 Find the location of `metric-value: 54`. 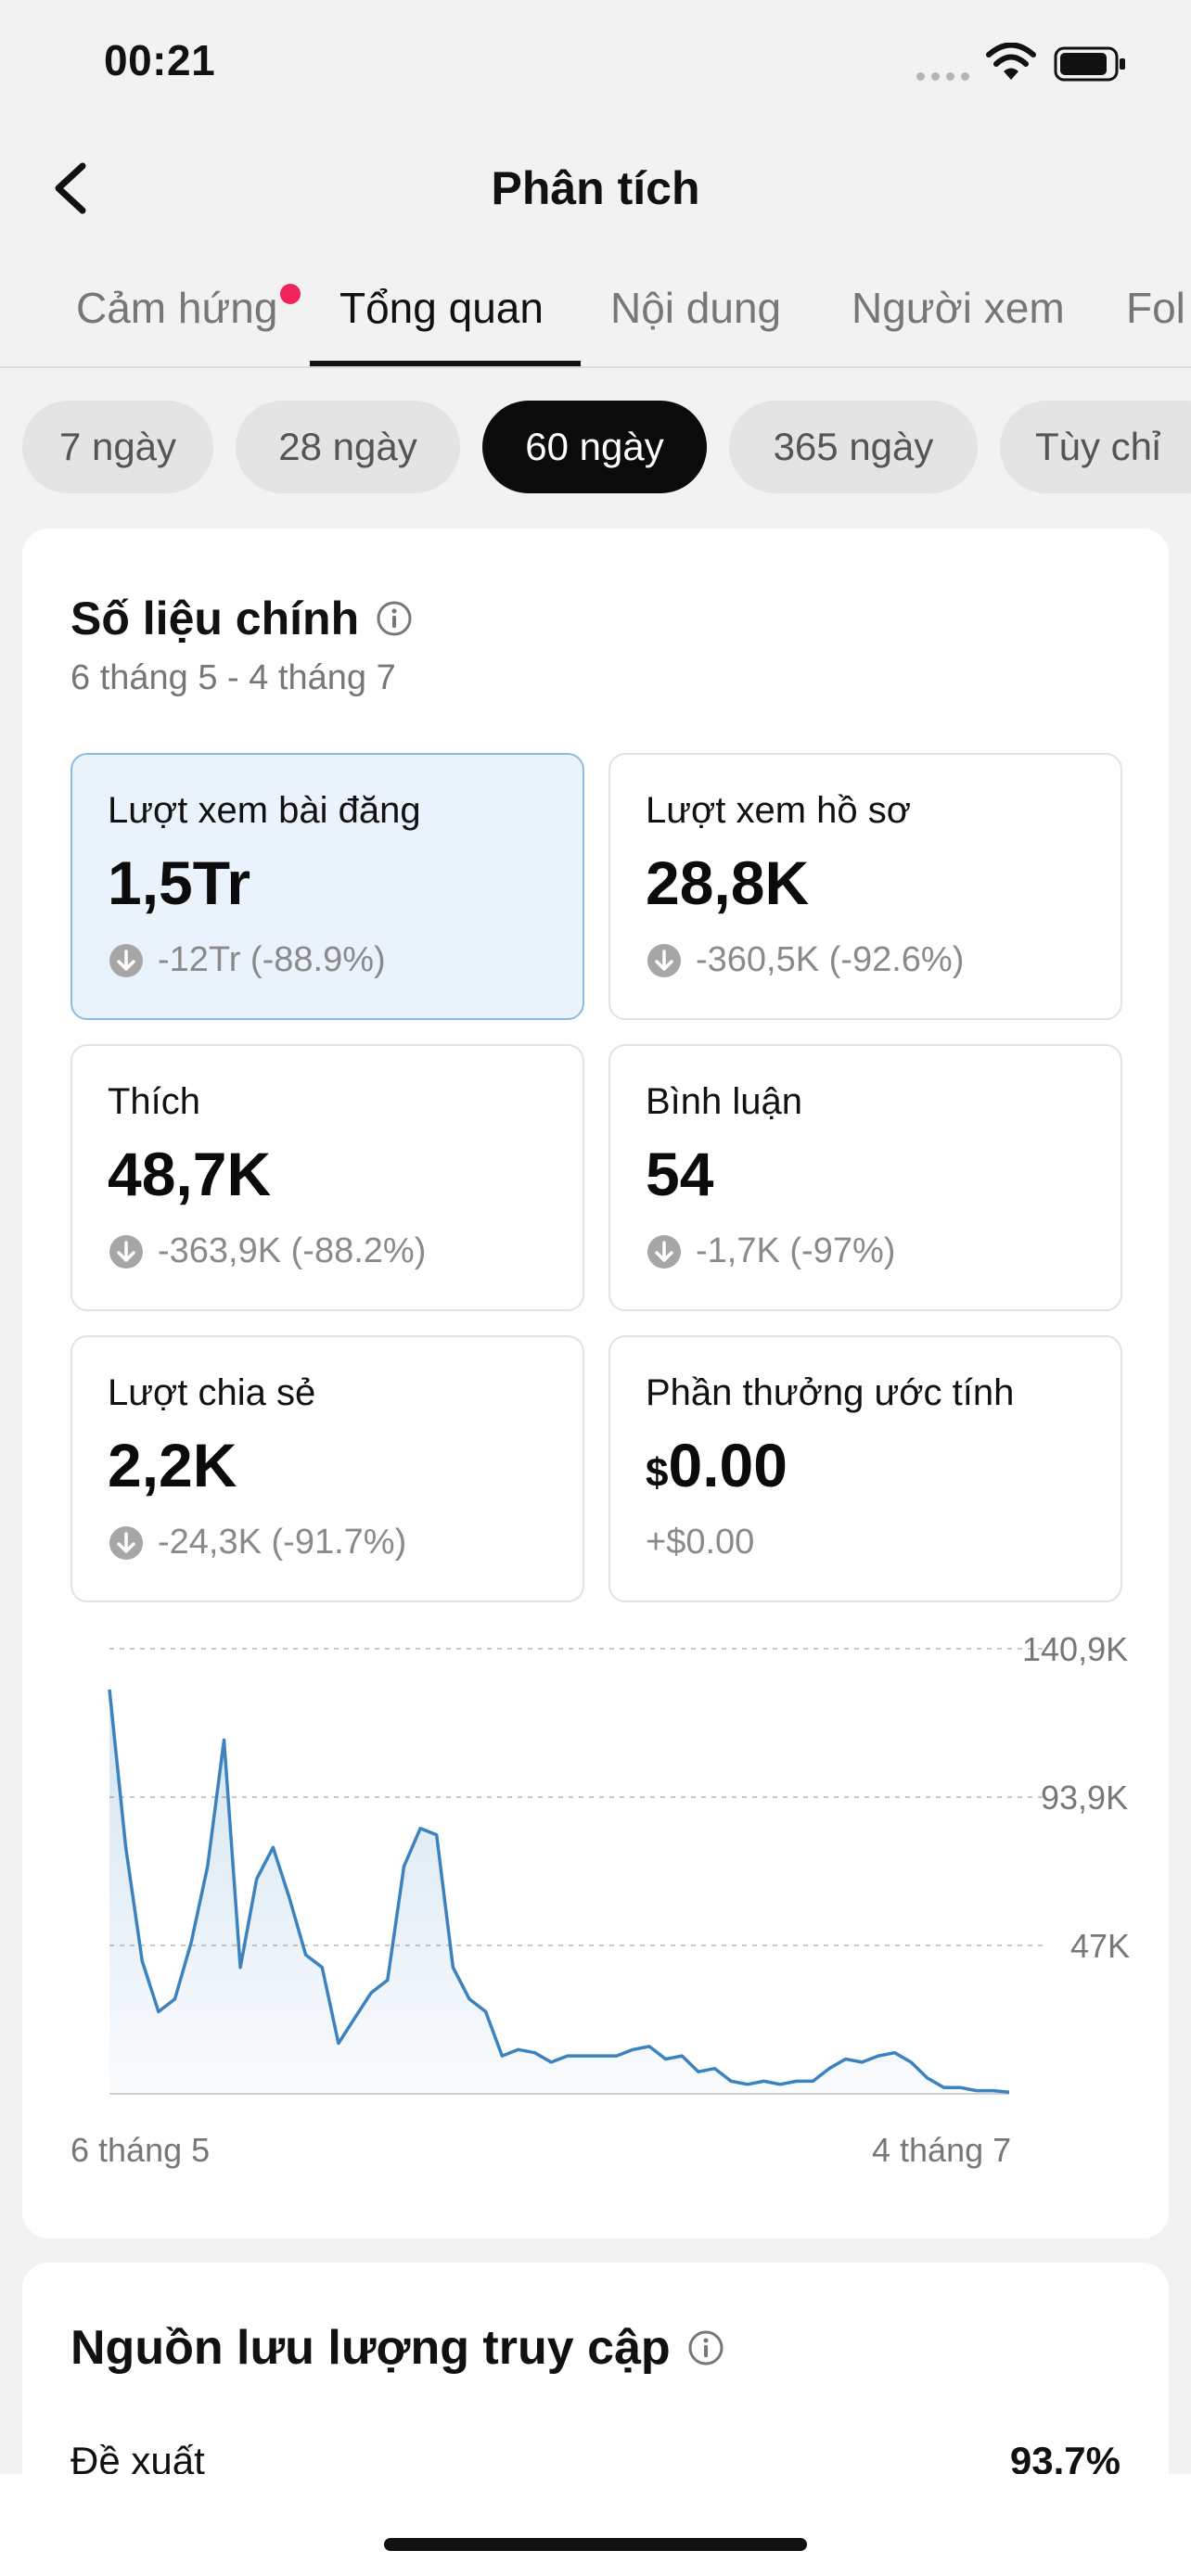

metric-value: 54 is located at coordinates (680, 1174).